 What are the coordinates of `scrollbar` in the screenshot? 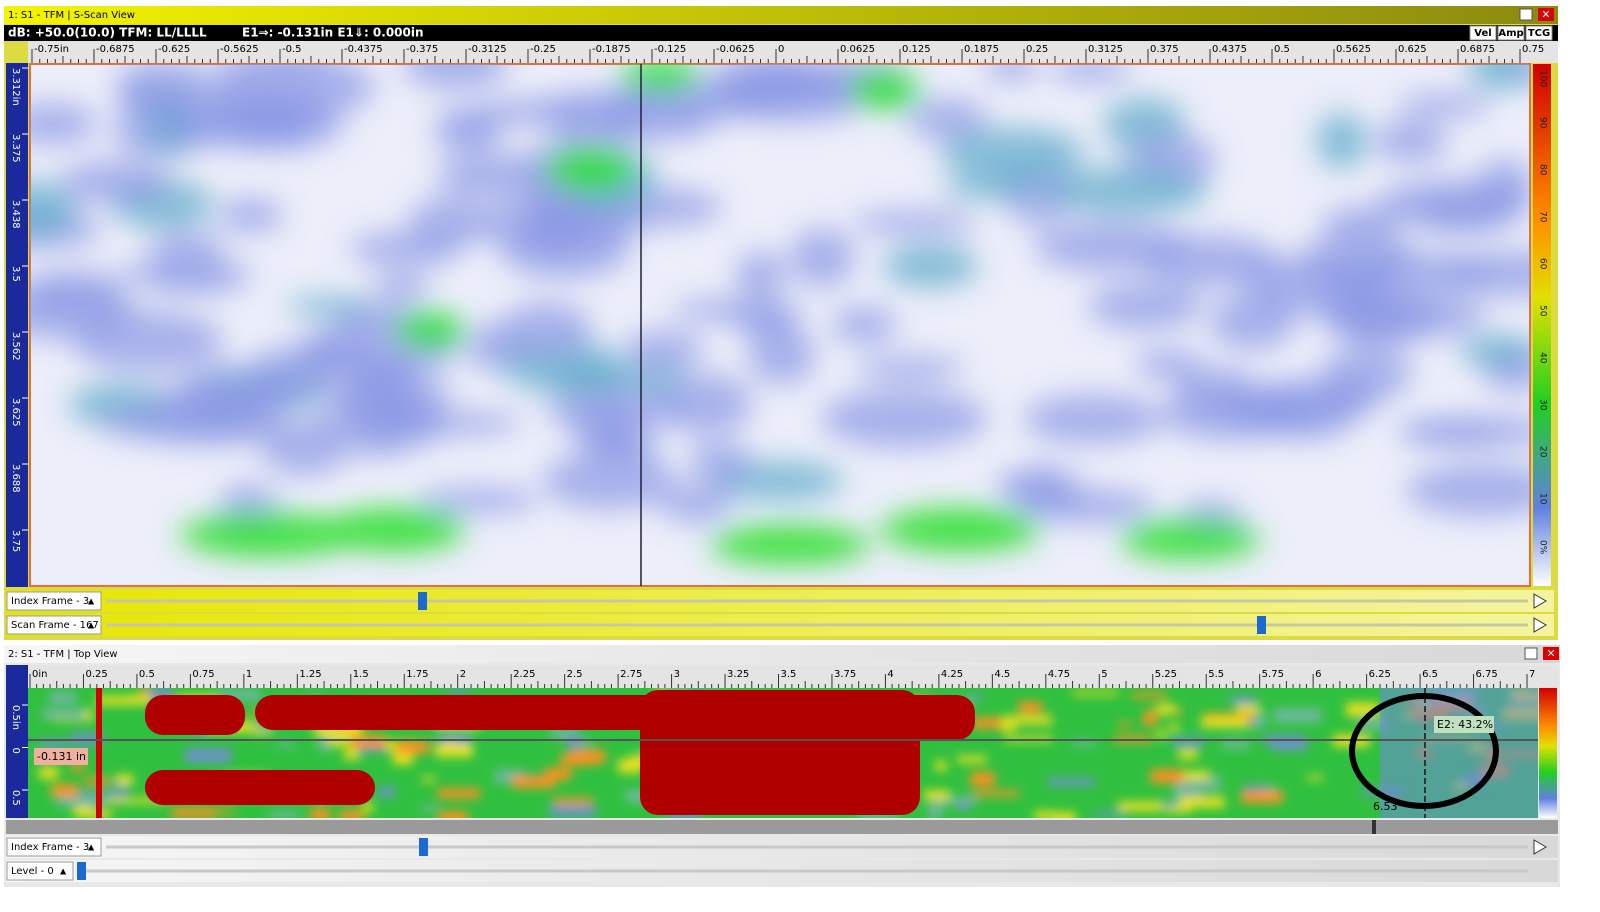 It's located at (782, 827).